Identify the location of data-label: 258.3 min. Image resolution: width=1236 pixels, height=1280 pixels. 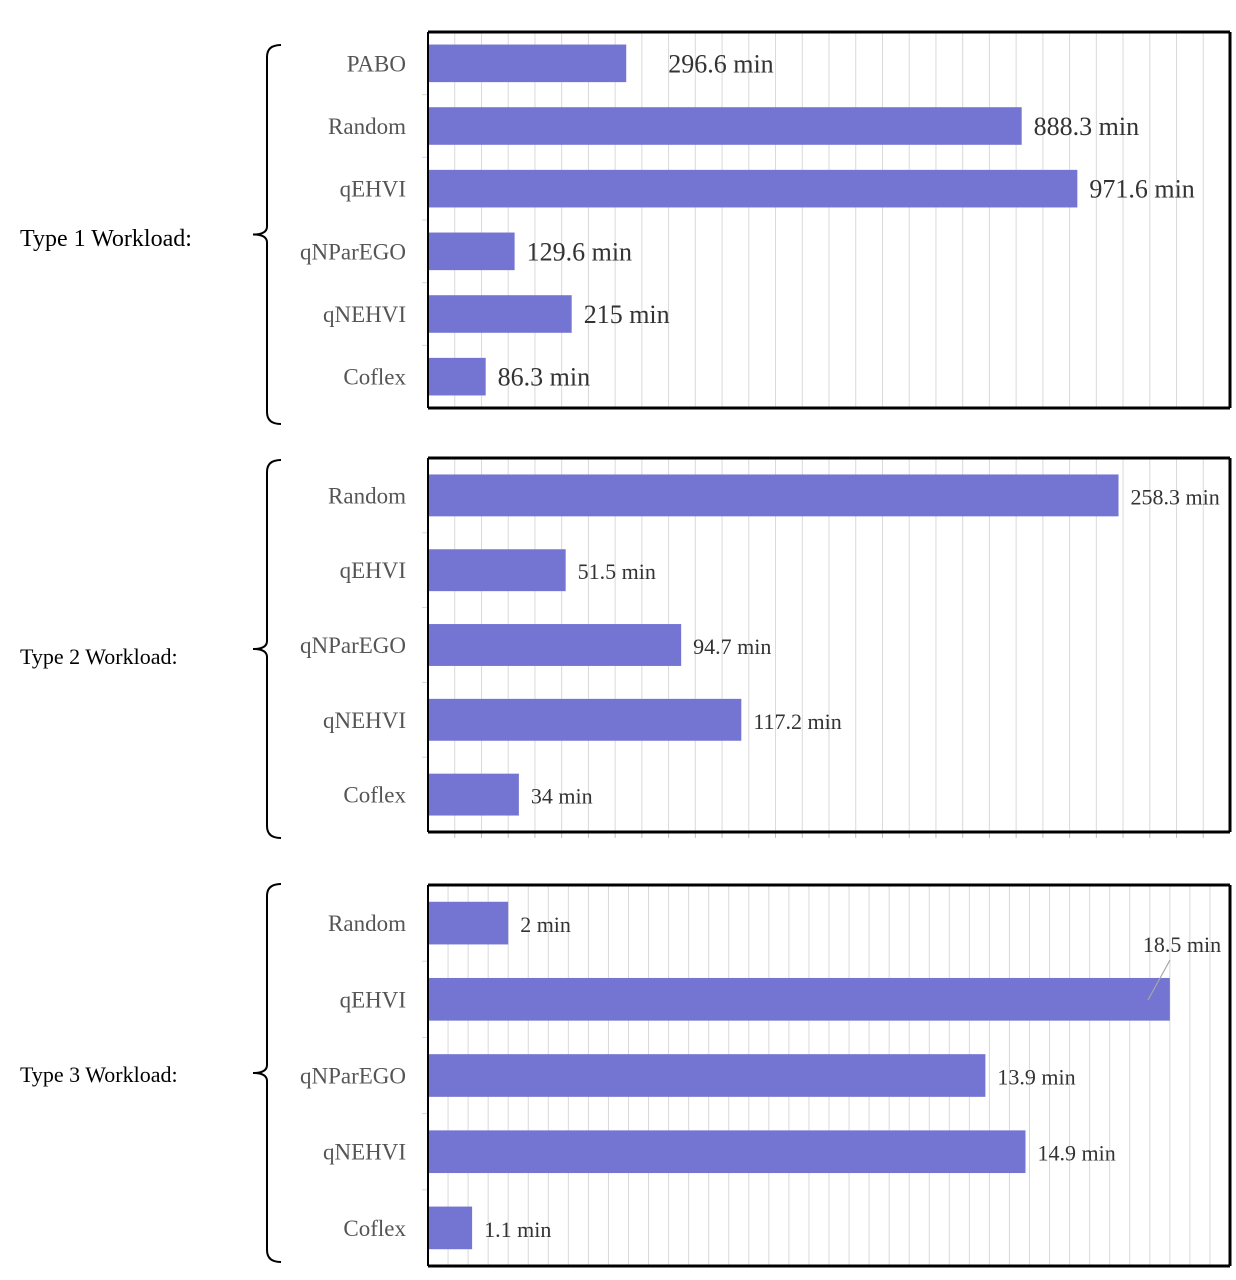
(1175, 496).